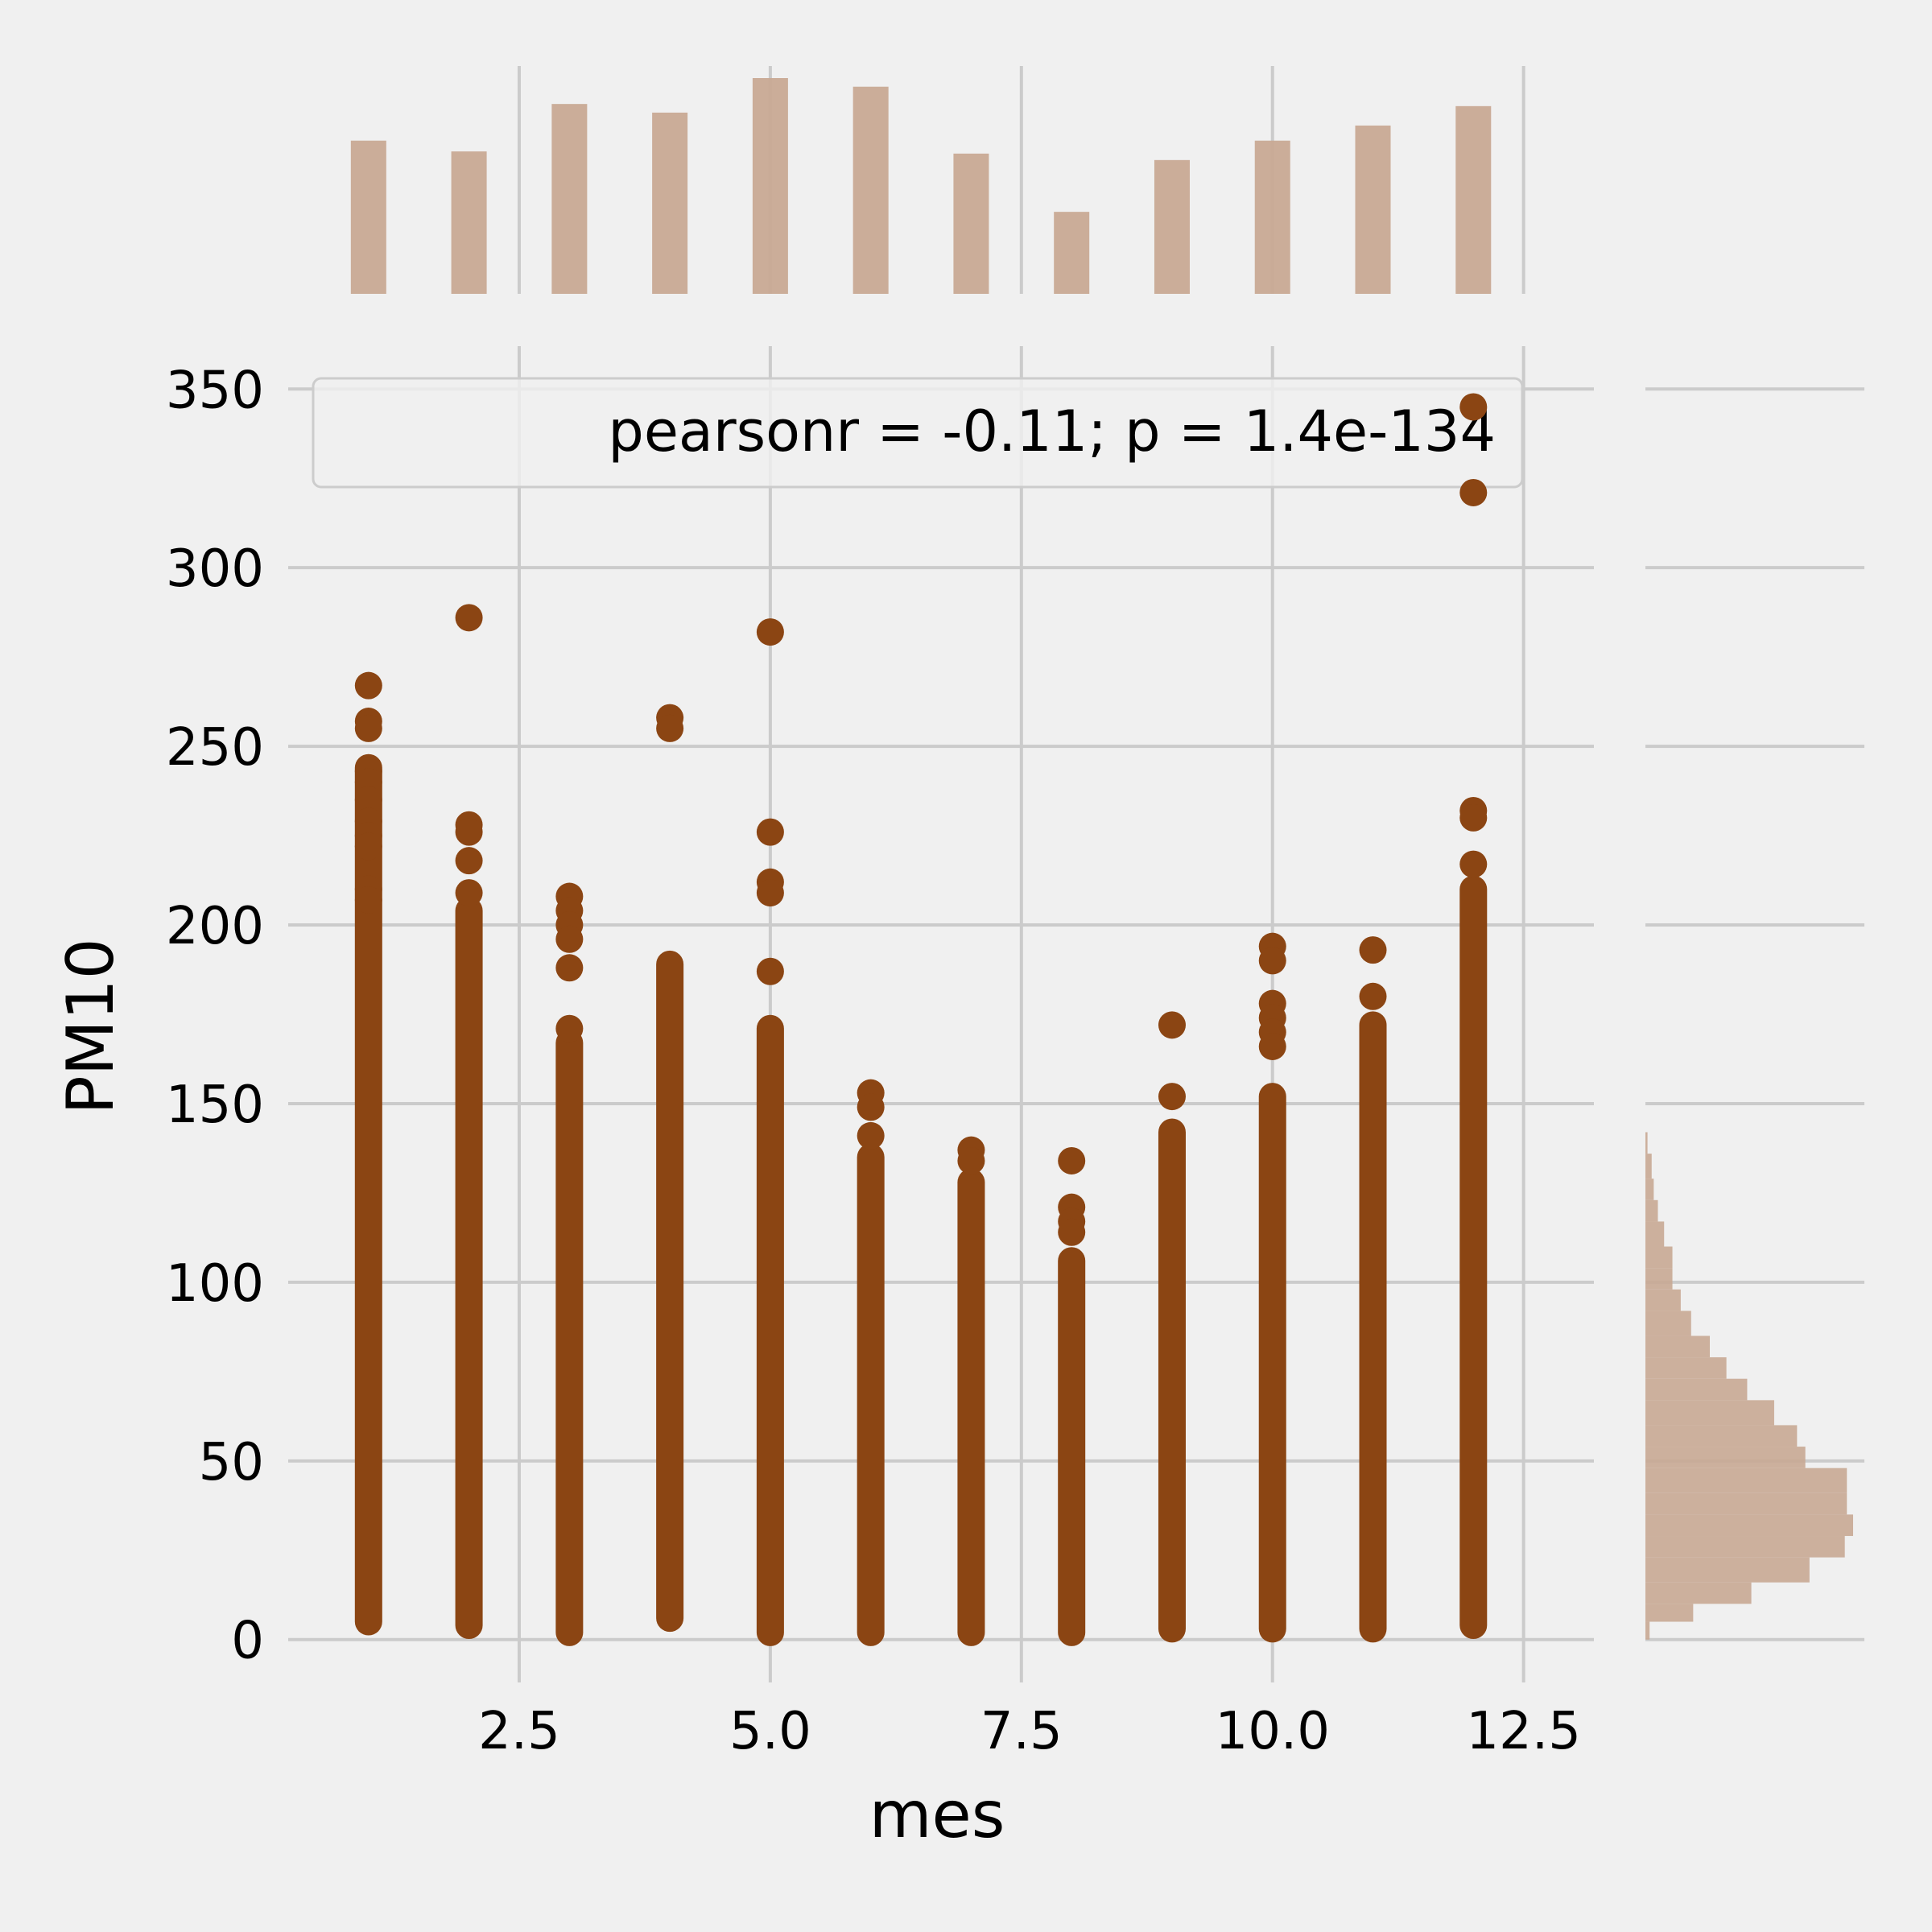 Image resolution: width=1932 pixels, height=1932 pixels. I want to click on x-tick-label: 5.0, so click(770, 1731).